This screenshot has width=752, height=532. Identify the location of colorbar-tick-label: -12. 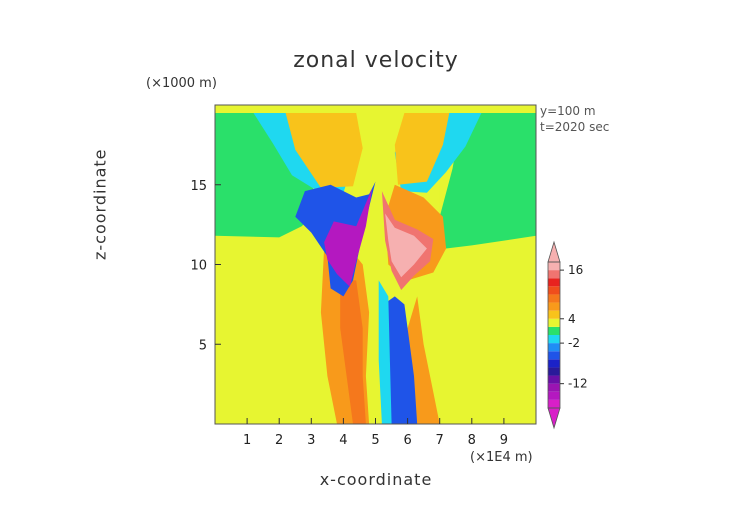
(578, 384).